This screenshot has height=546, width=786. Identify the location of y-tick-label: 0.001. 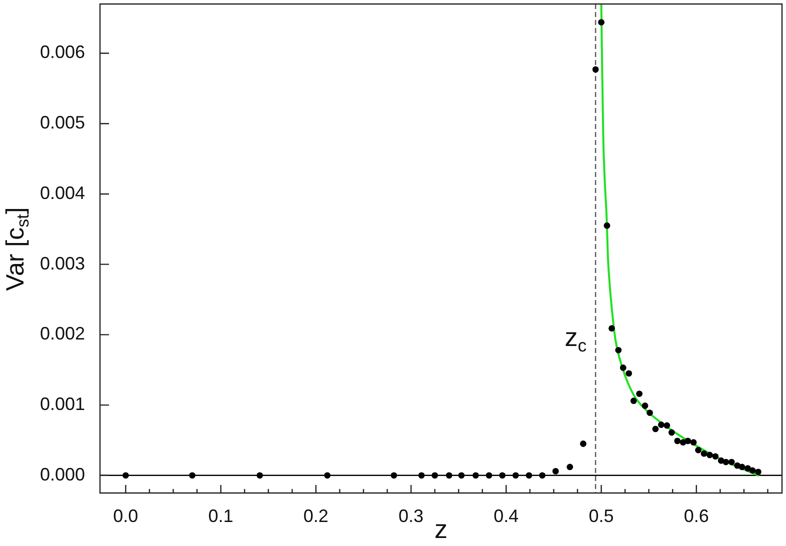
(62, 404).